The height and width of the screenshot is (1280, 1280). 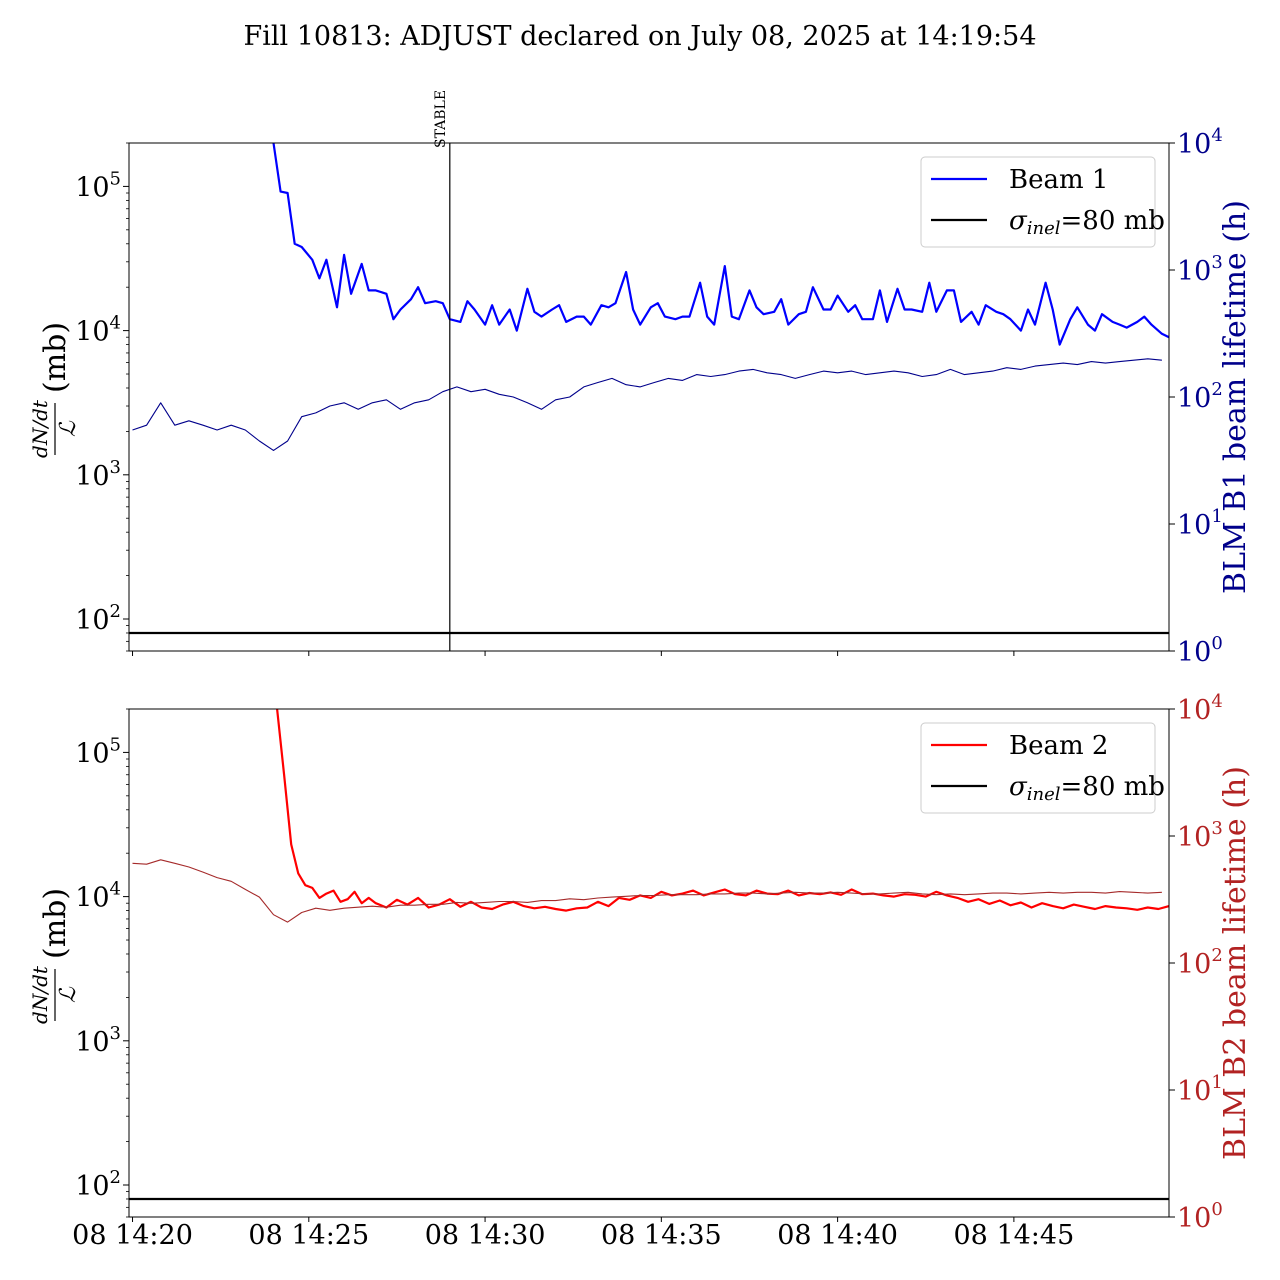 I want to click on beam-1-line, so click(x=720, y=244).